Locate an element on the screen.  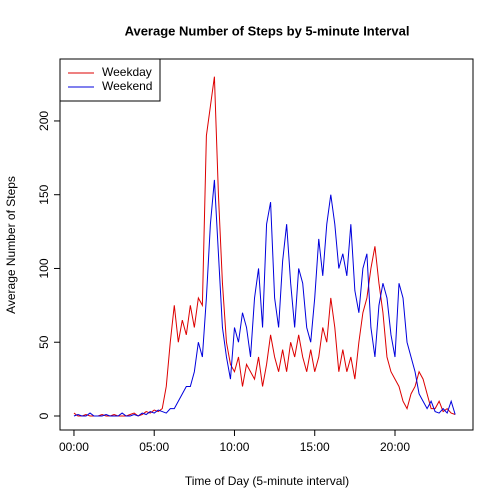
legend-label: Weekend is located at coordinates (127, 86).